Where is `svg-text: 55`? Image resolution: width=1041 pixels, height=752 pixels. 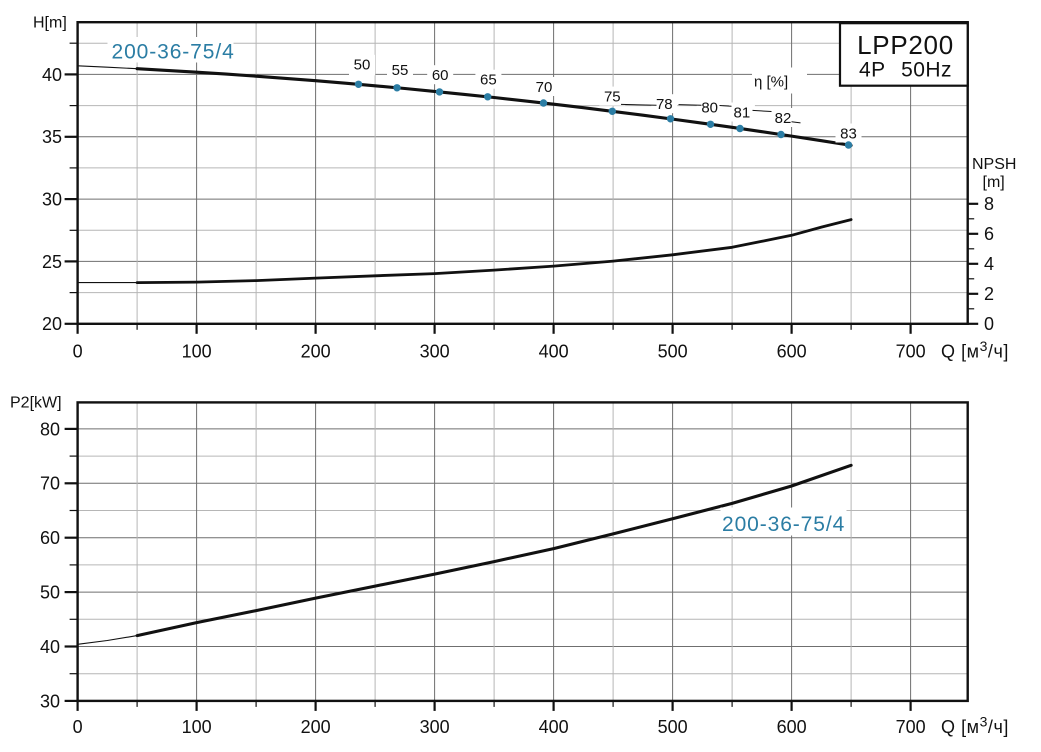
svg-text: 55 is located at coordinates (400, 70).